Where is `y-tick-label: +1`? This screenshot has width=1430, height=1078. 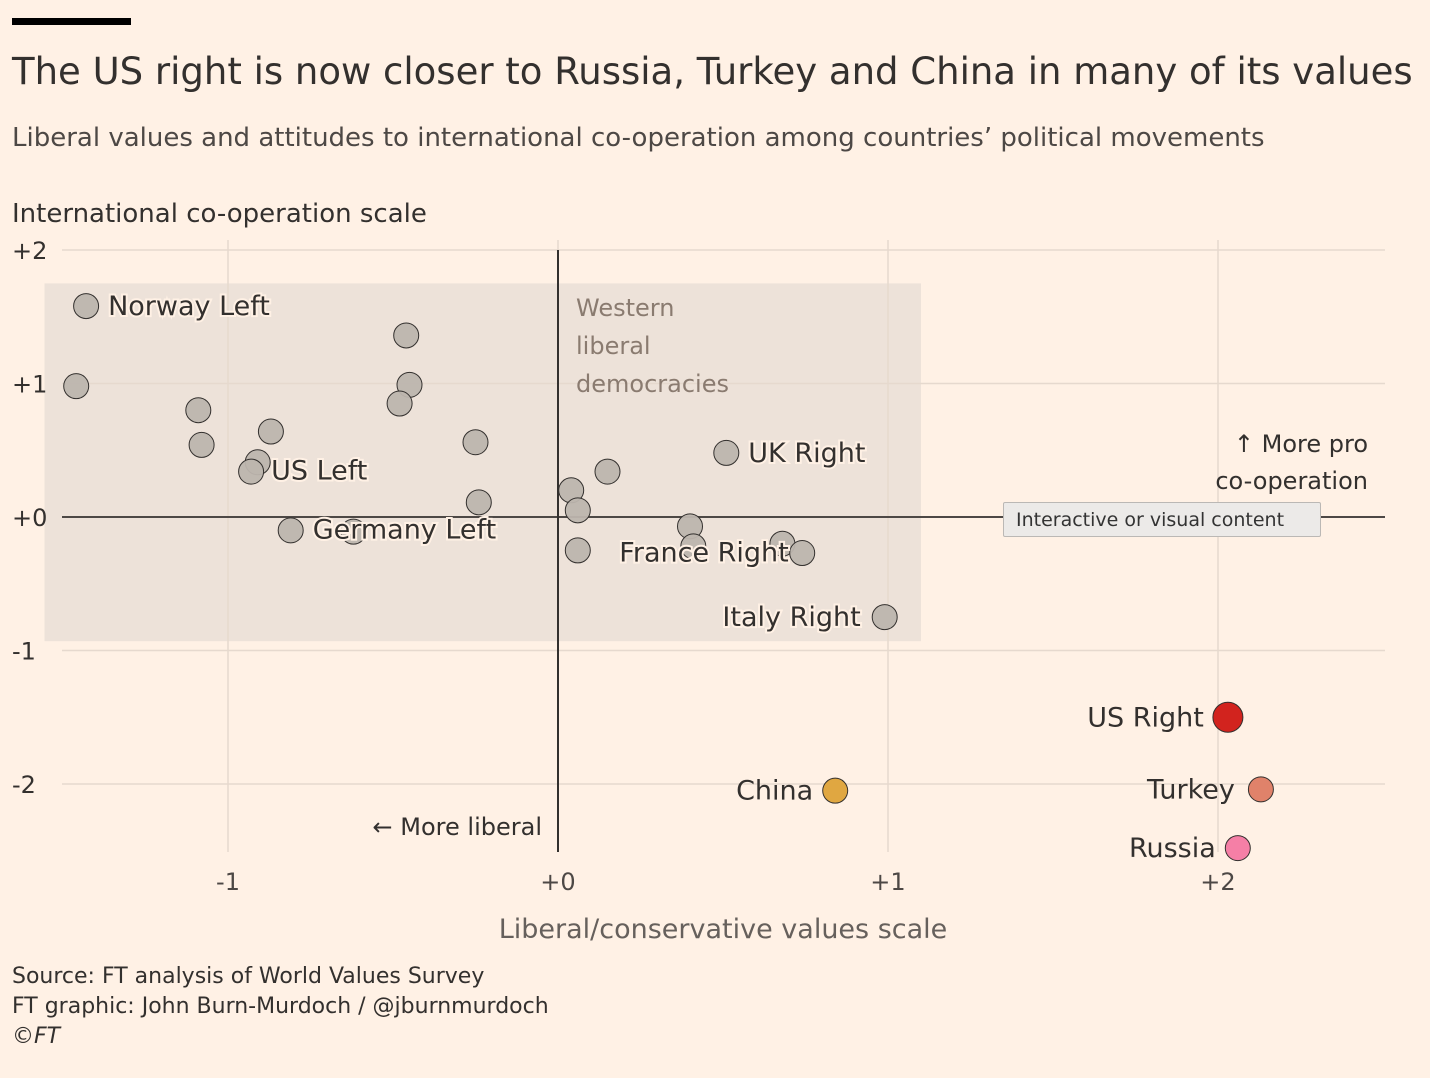 y-tick-label: +1 is located at coordinates (29, 385).